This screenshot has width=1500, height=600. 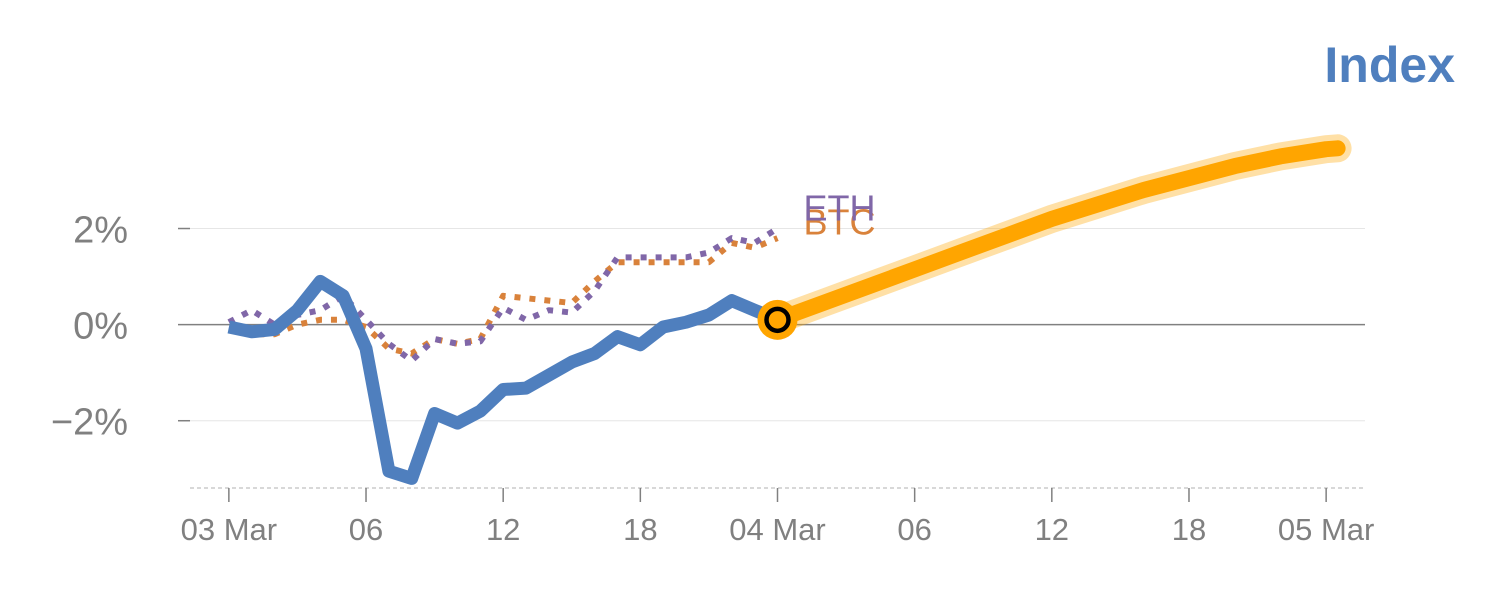 I want to click on forecast-line, so click(x=1057, y=234).